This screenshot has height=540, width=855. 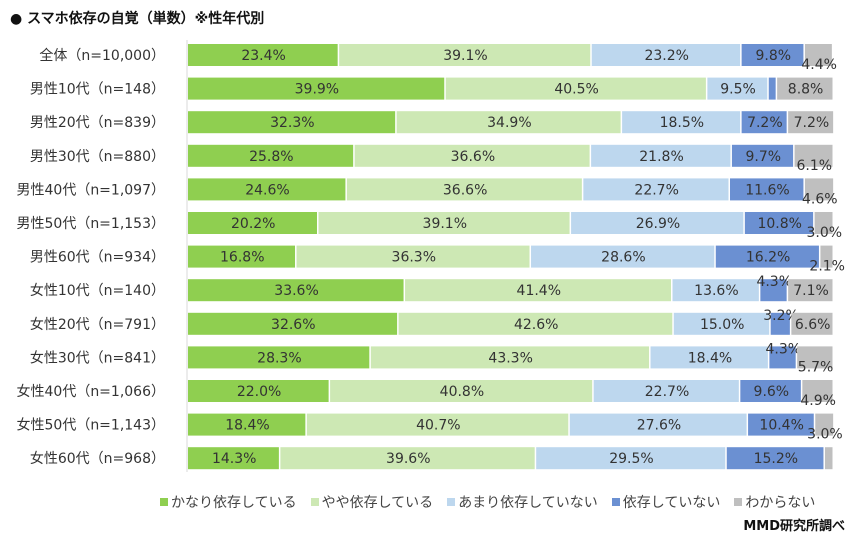 What do you see at coordinates (819, 65) in the screenshot?
I see `data-label: 4.4%` at bounding box center [819, 65].